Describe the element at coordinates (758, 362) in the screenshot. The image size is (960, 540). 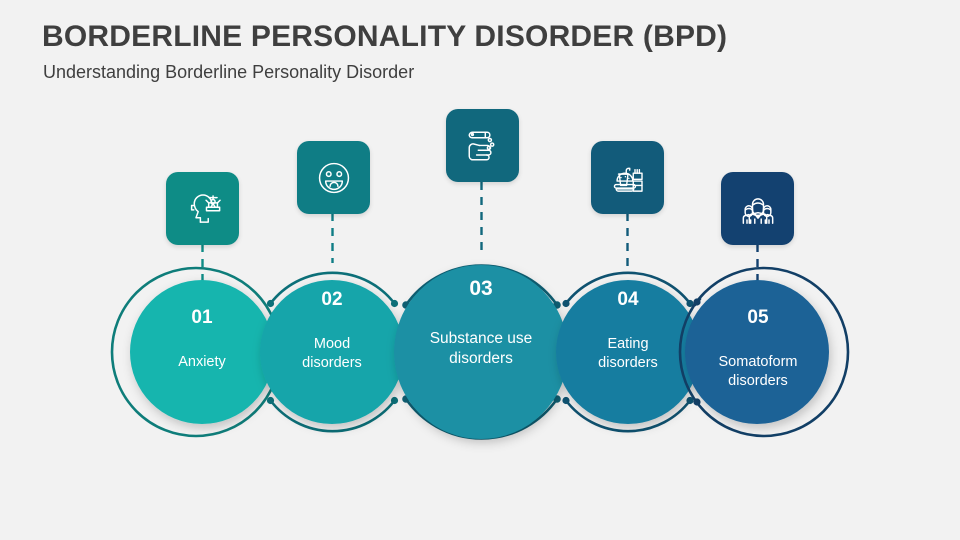
I see `node-05-label-line1: Somatoform` at that location.